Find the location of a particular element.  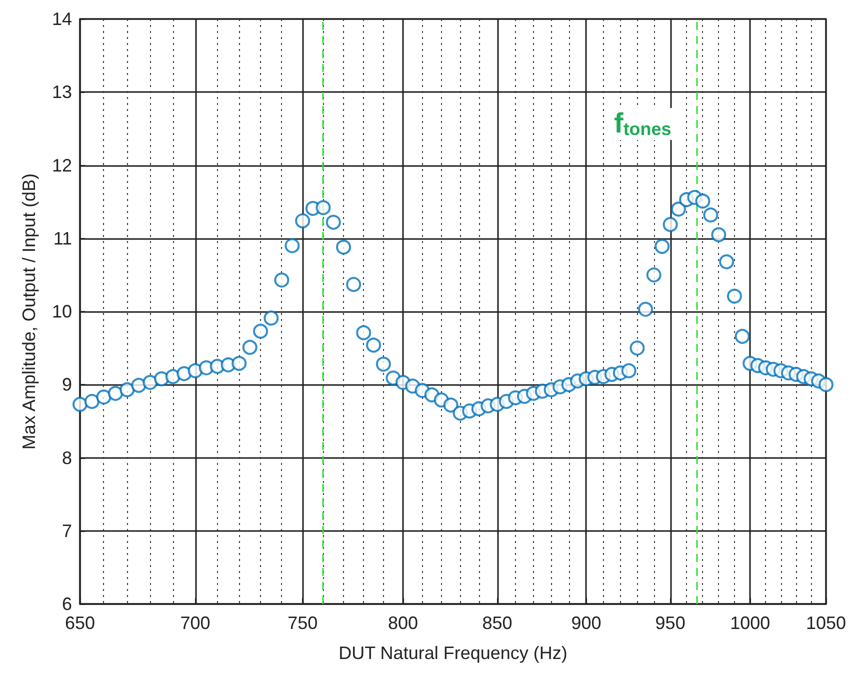

x-tick-label: 750 is located at coordinates (303, 623).